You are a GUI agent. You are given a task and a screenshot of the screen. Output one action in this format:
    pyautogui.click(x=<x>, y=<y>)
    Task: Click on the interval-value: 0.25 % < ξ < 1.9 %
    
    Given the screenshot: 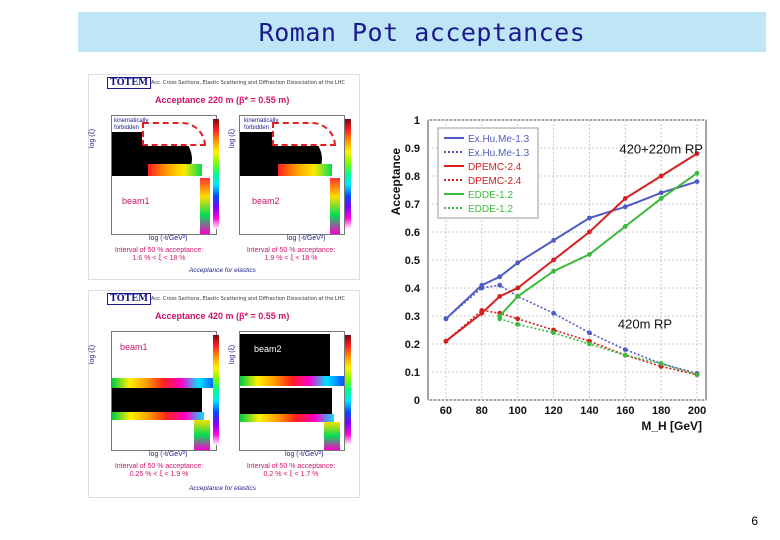 What is the action you would take?
    pyautogui.click(x=159, y=474)
    